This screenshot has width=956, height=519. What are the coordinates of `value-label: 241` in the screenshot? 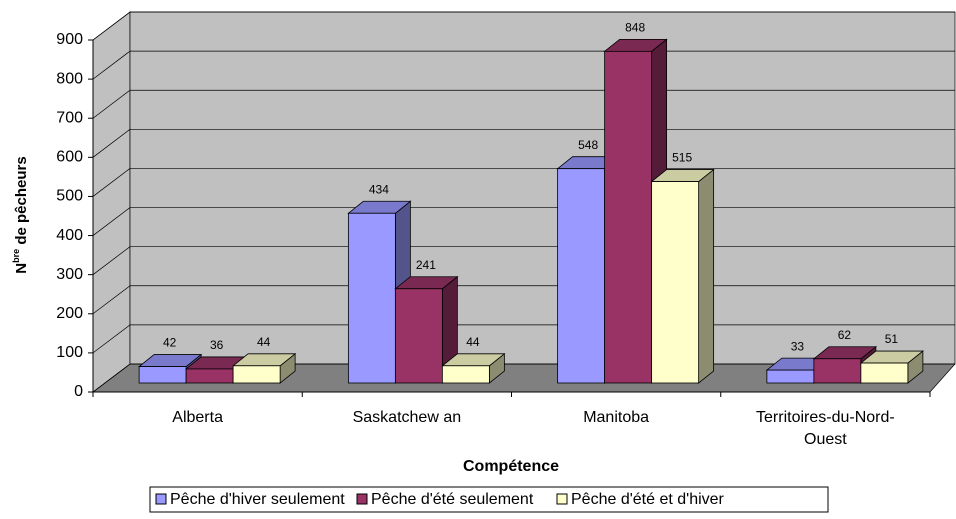 It's located at (426, 265).